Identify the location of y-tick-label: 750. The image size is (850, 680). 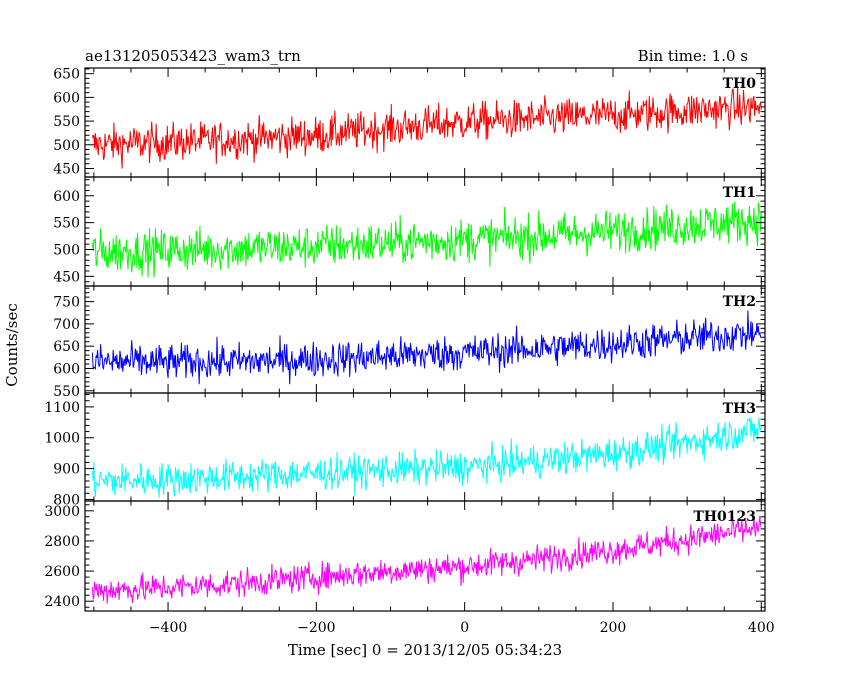
(66, 303).